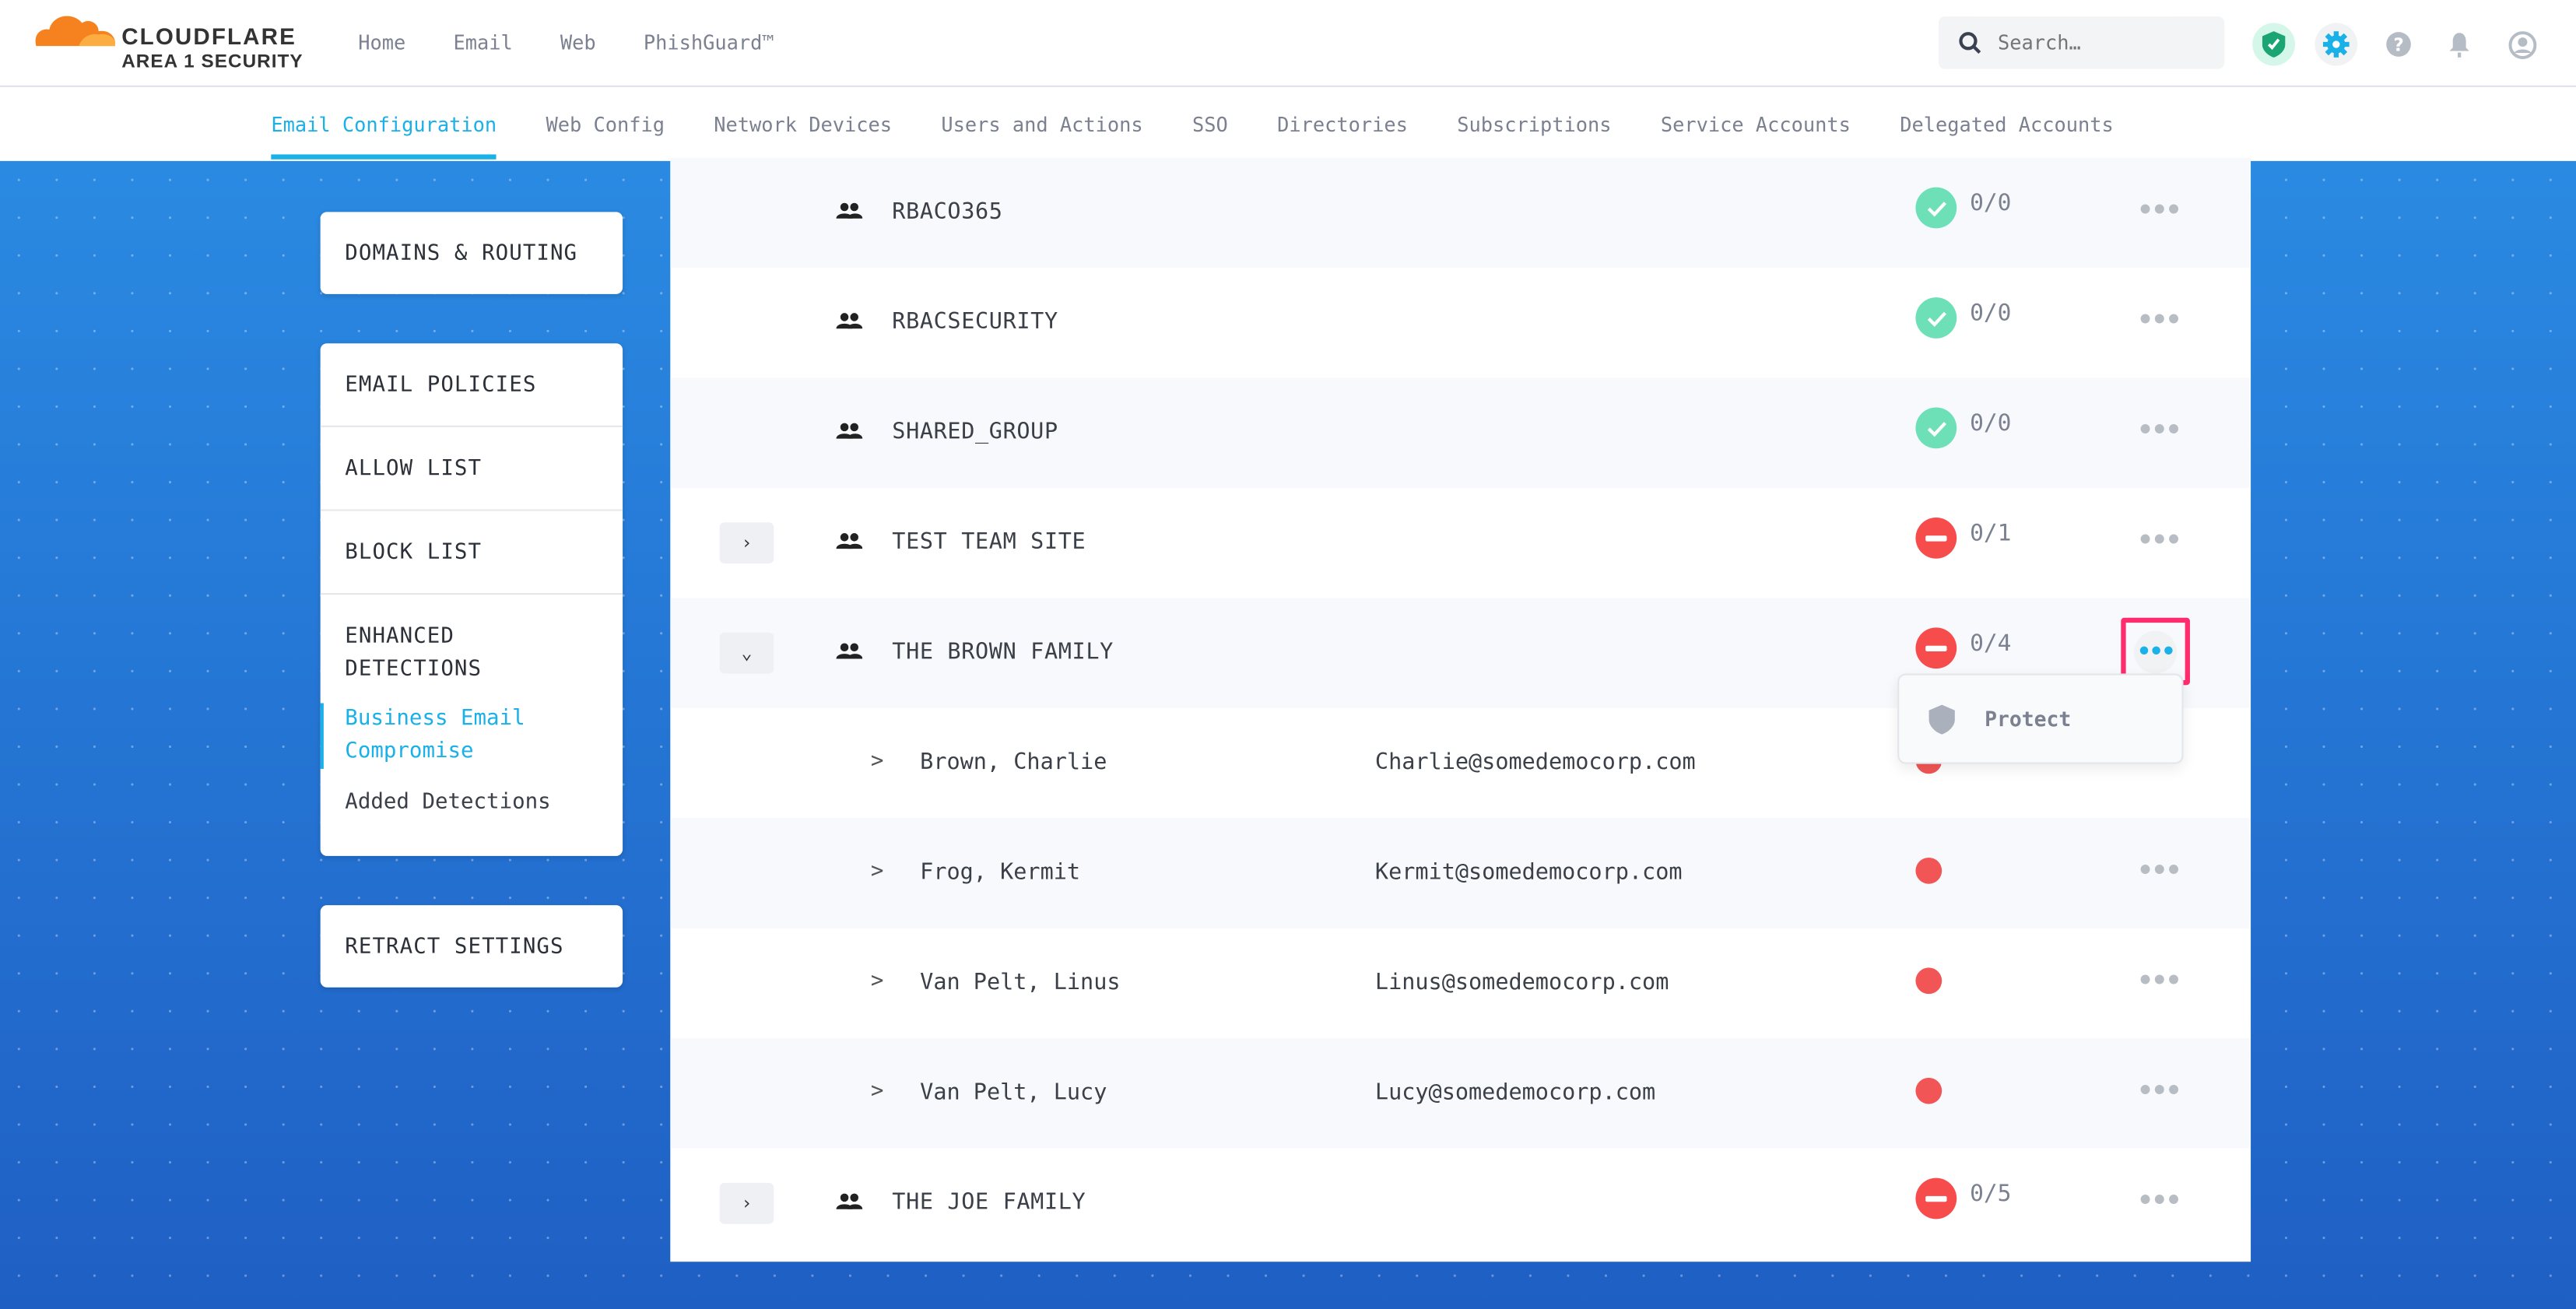  What do you see at coordinates (1461, 322) in the screenshot?
I see `group-row: RBACSECURITY 0/0 •••` at bounding box center [1461, 322].